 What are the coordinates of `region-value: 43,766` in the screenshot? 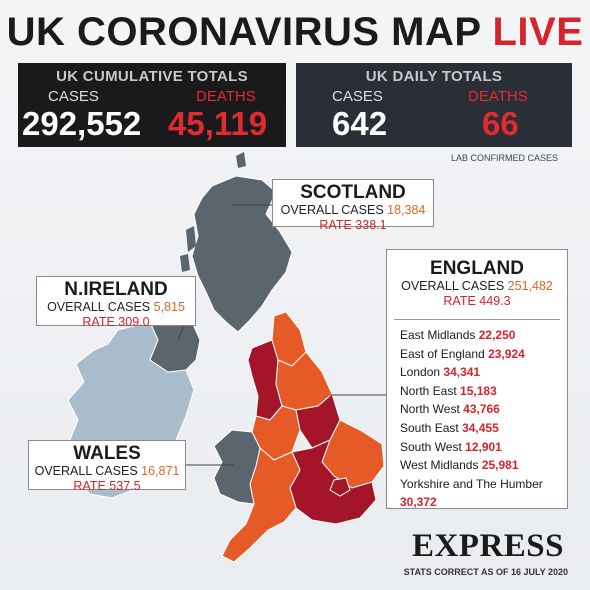 It's located at (481, 409).